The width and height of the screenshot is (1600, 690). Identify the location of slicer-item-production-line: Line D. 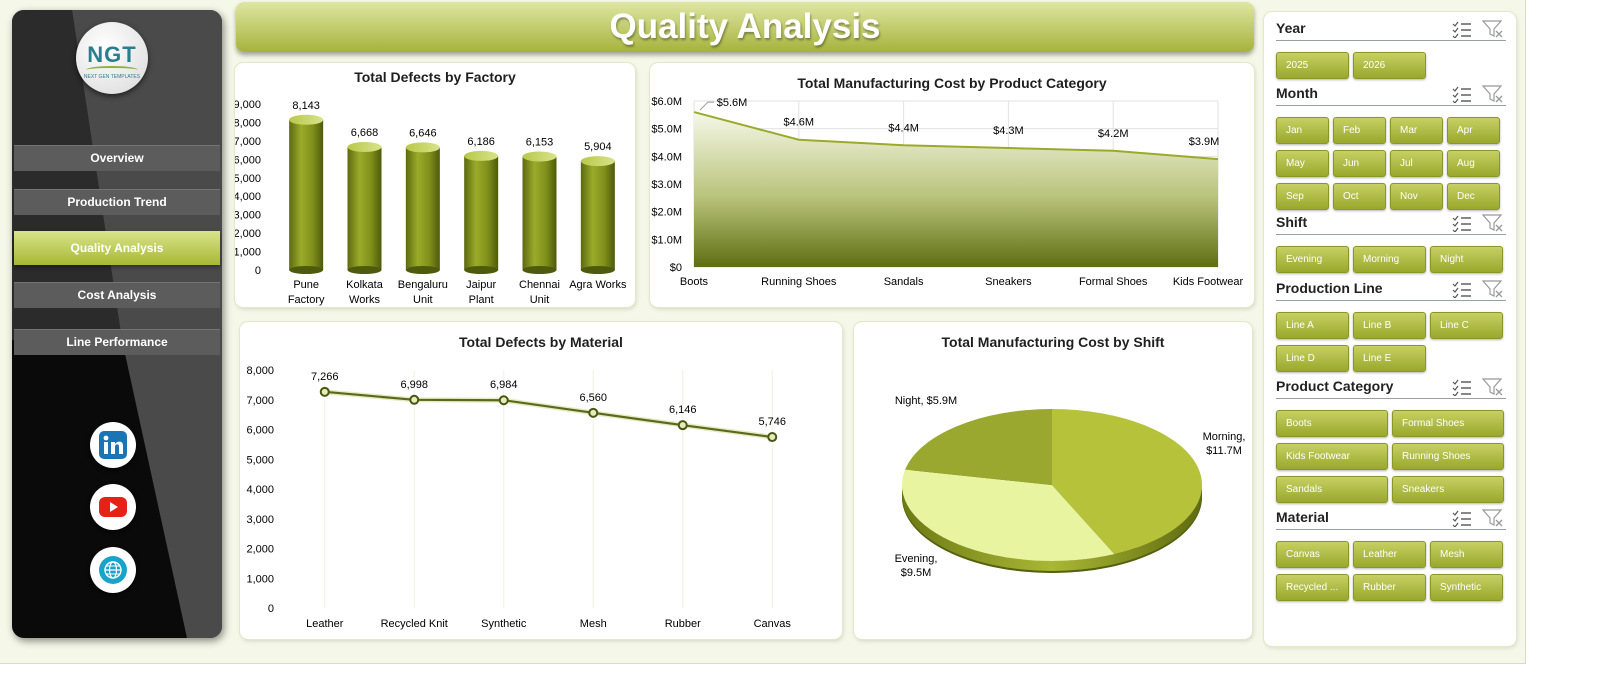
(1312, 358).